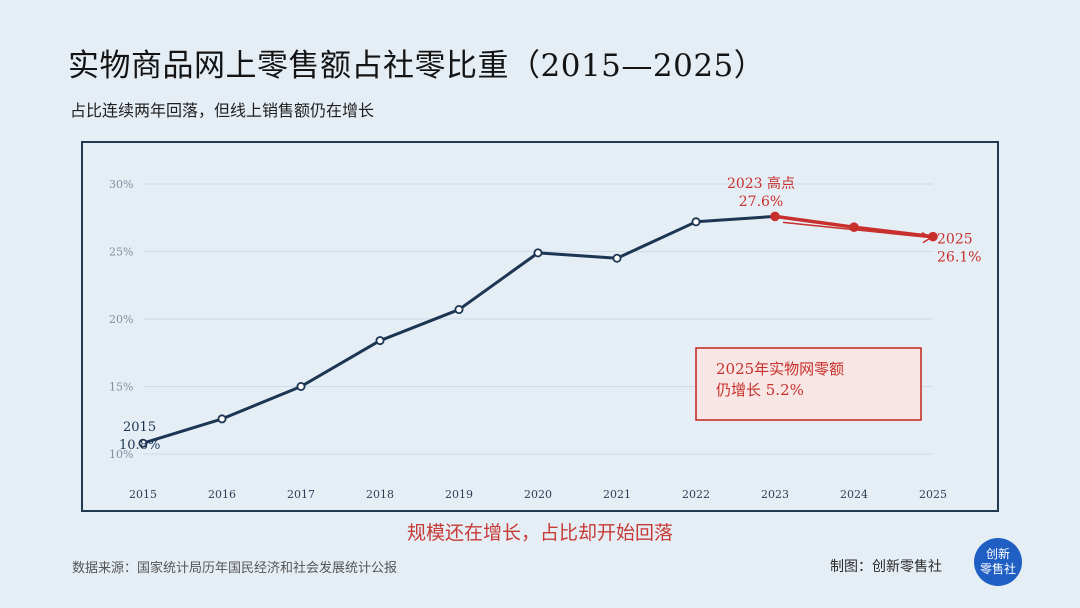 The width and height of the screenshot is (1080, 608). Describe the element at coordinates (121, 252) in the screenshot. I see `y-tick-label: 25%` at that location.